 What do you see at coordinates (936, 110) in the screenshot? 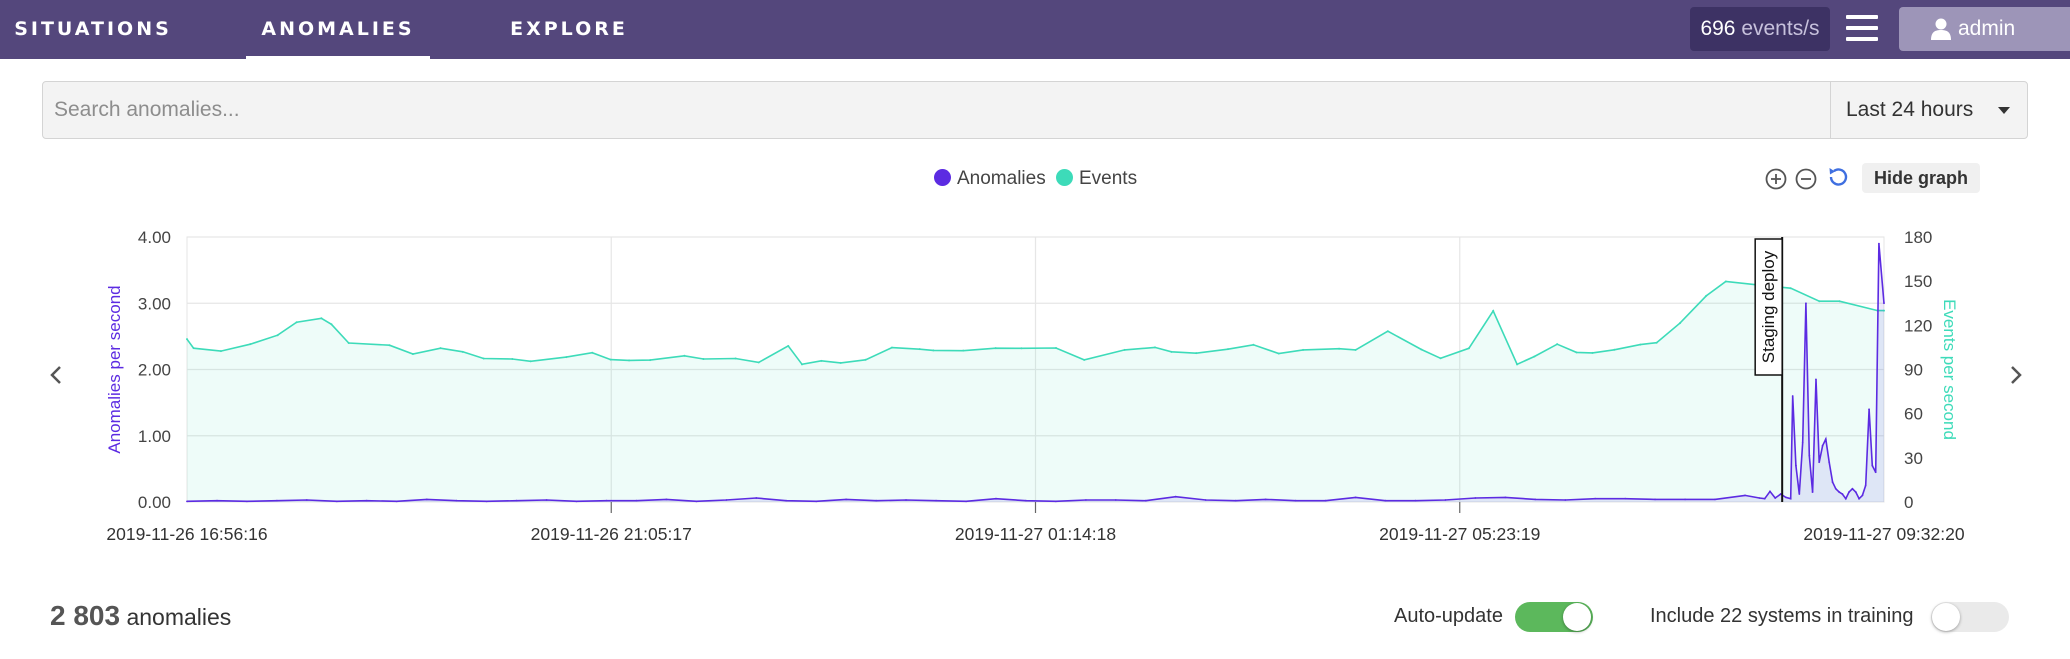
I see `search-input` at bounding box center [936, 110].